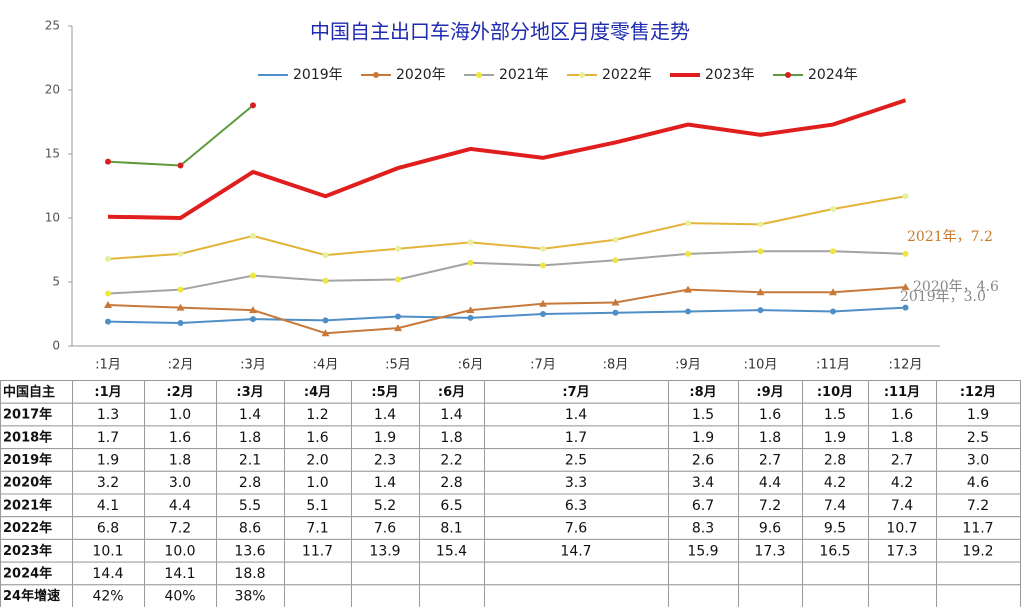  I want to click on table-header: :7月, so click(575, 392).